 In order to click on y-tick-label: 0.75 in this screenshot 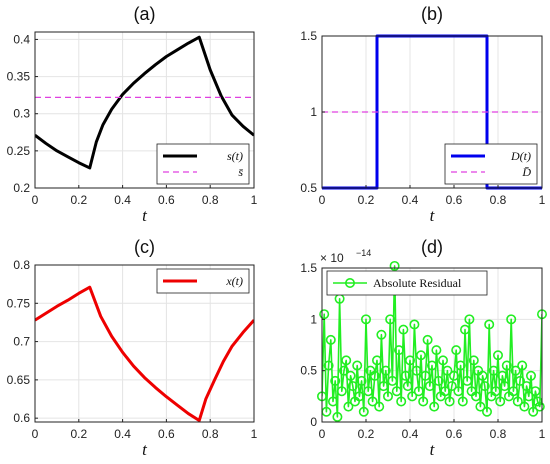, I will do `click(19, 303)`.